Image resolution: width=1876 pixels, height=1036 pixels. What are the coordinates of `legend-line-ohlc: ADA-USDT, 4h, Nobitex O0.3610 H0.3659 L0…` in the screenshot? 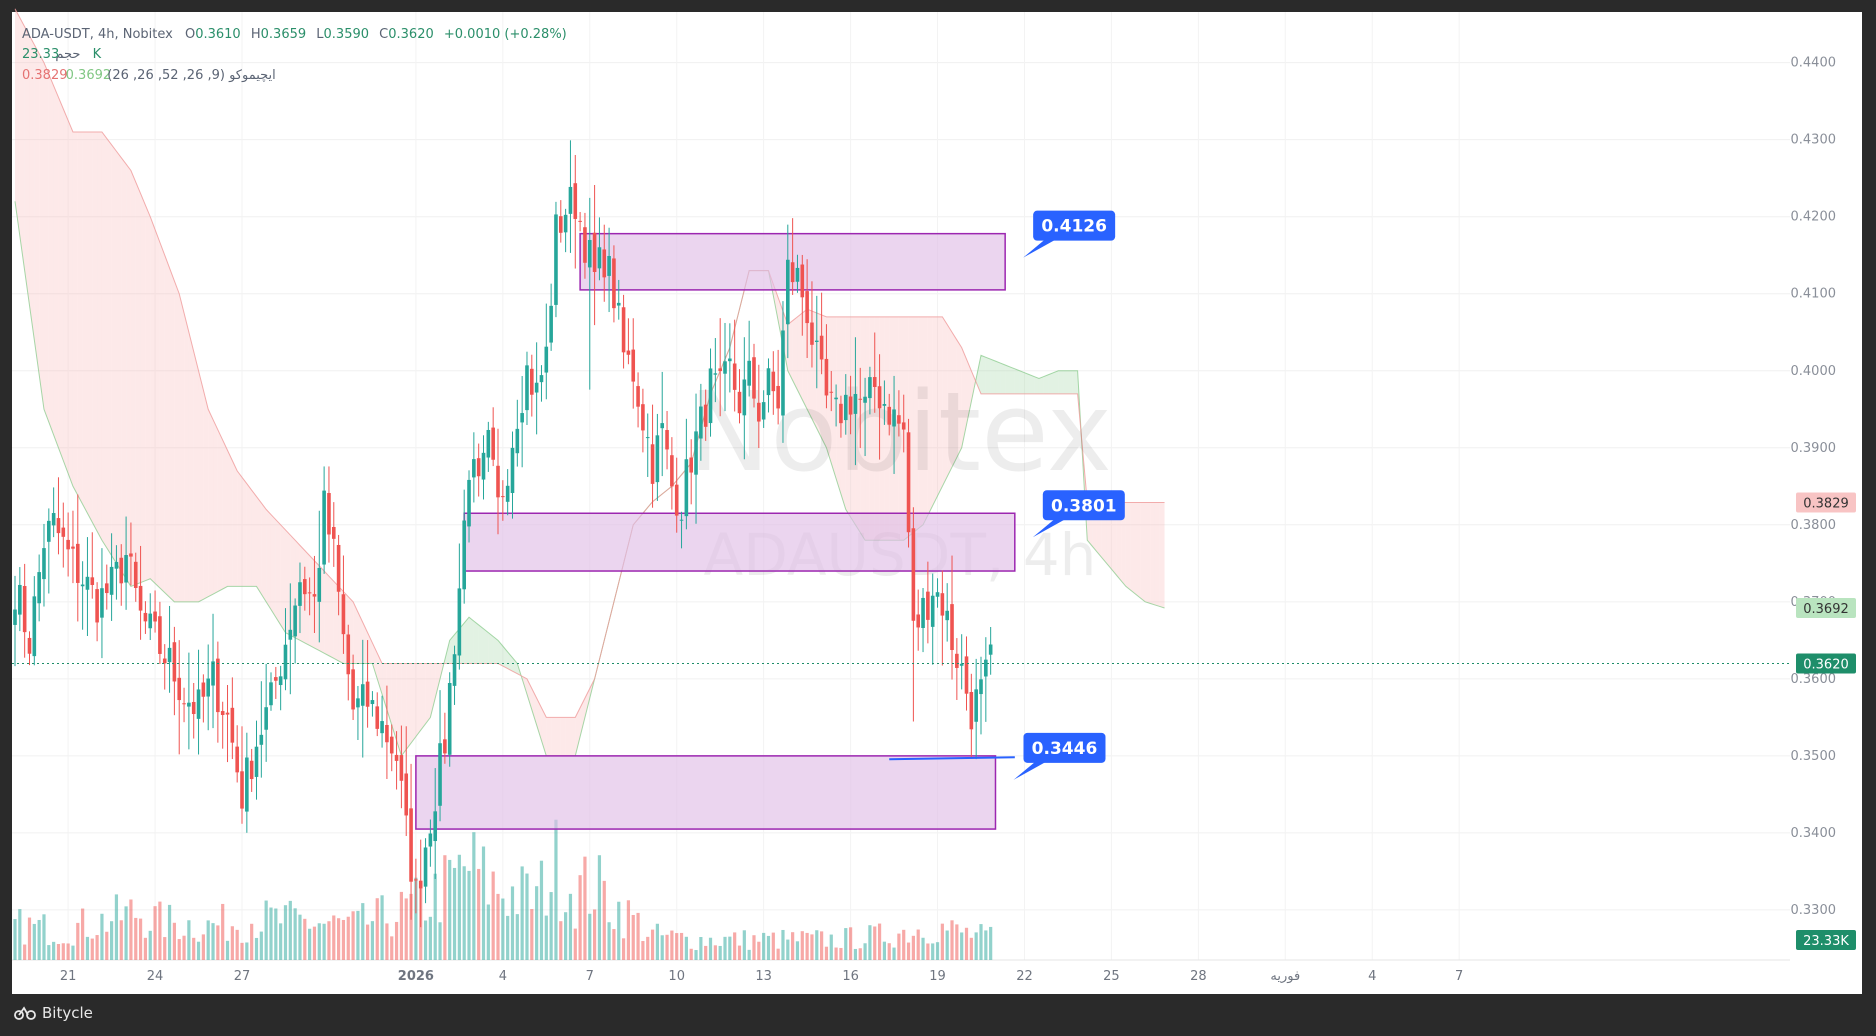 It's located at (294, 34).